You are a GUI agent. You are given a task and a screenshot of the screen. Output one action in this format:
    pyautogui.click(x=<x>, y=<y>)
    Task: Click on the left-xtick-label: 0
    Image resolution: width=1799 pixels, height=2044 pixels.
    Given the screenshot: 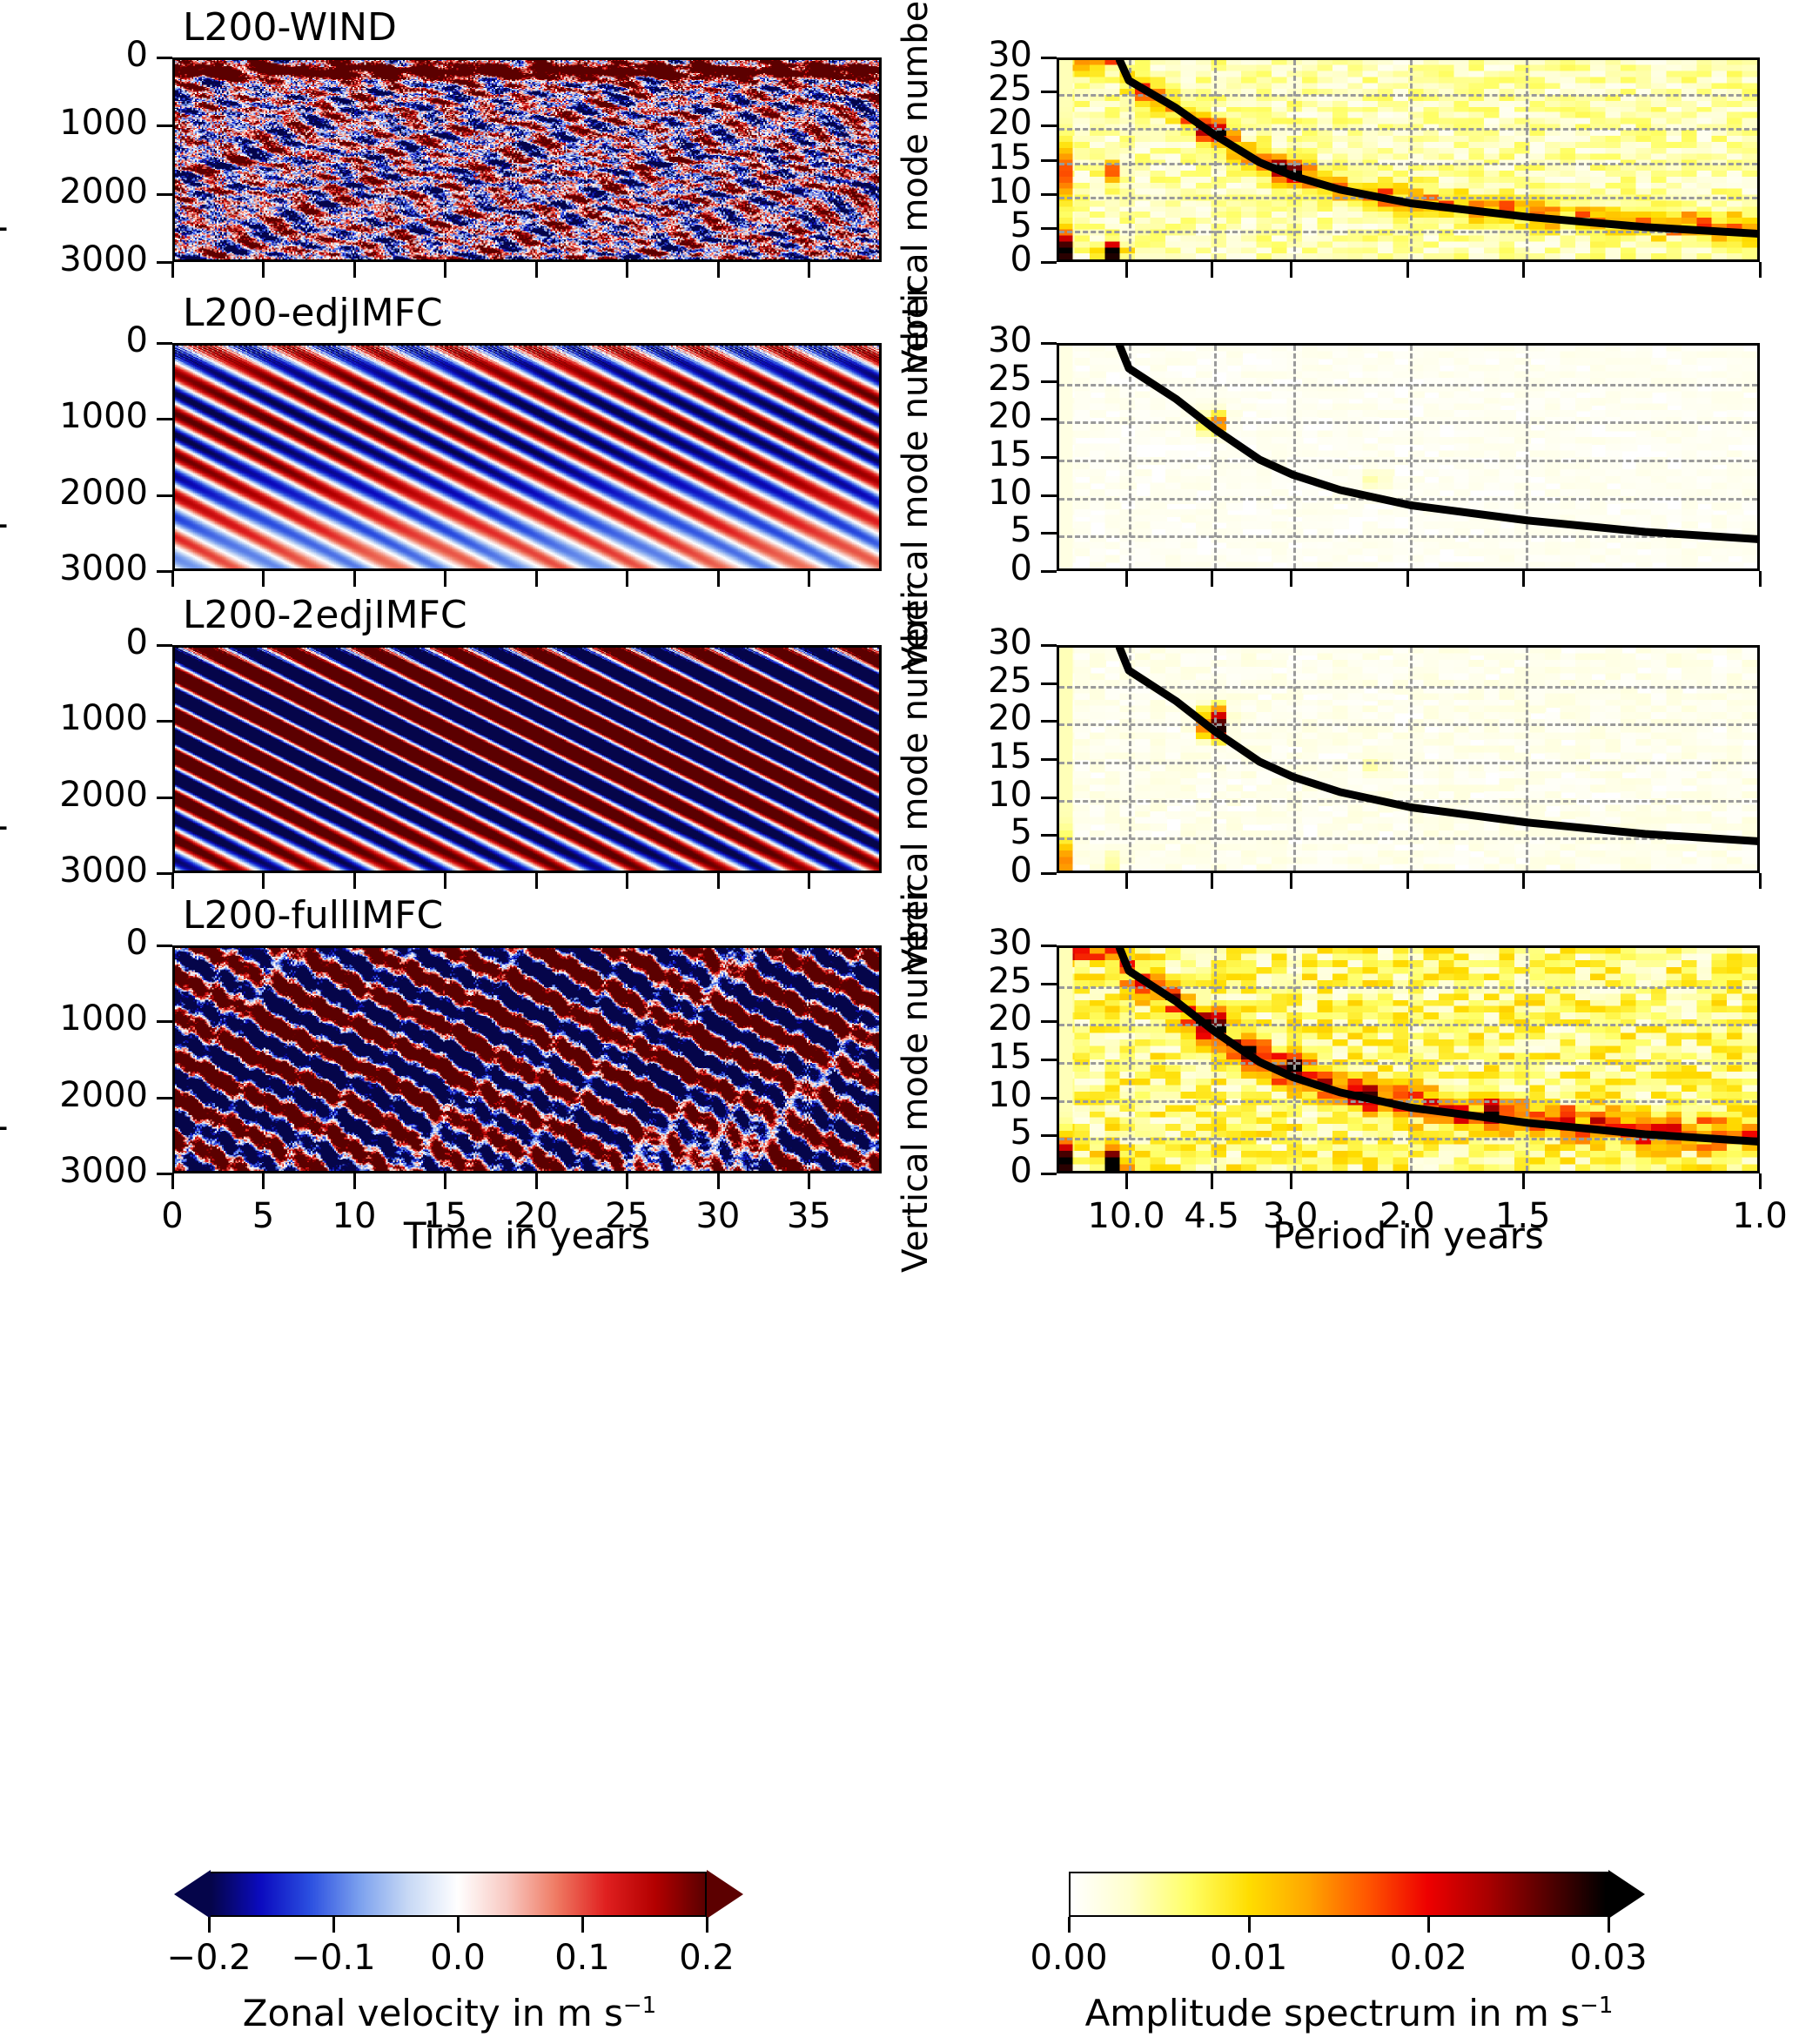 What is the action you would take?
    pyautogui.click(x=172, y=1216)
    